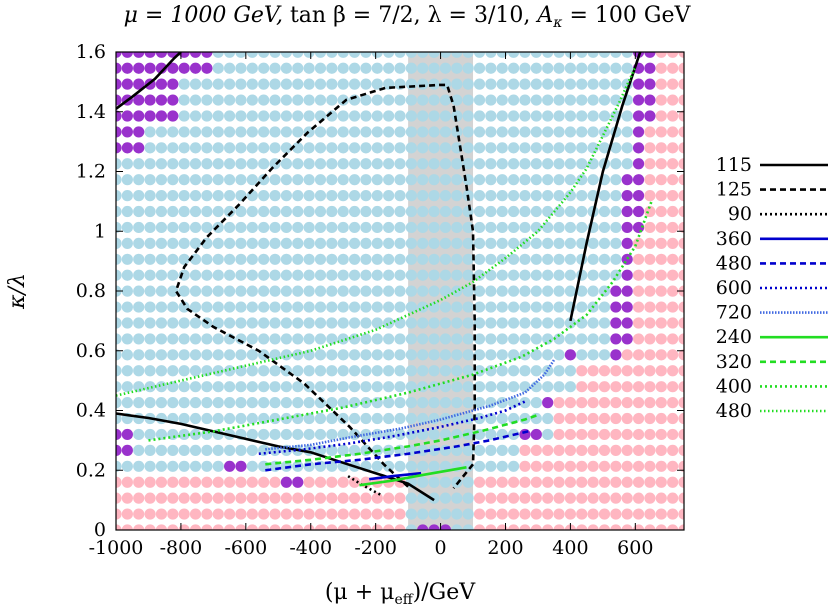 The width and height of the screenshot is (830, 609). What do you see at coordinates (734, 362) in the screenshot?
I see `legend-label: 320` at bounding box center [734, 362].